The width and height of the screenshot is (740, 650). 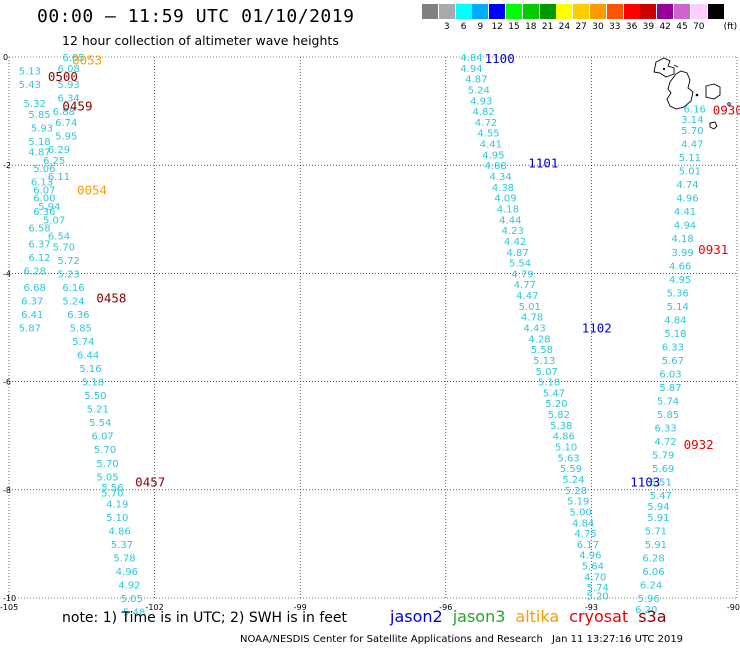 I want to click on y-tick-label: -10, so click(x=9, y=598).